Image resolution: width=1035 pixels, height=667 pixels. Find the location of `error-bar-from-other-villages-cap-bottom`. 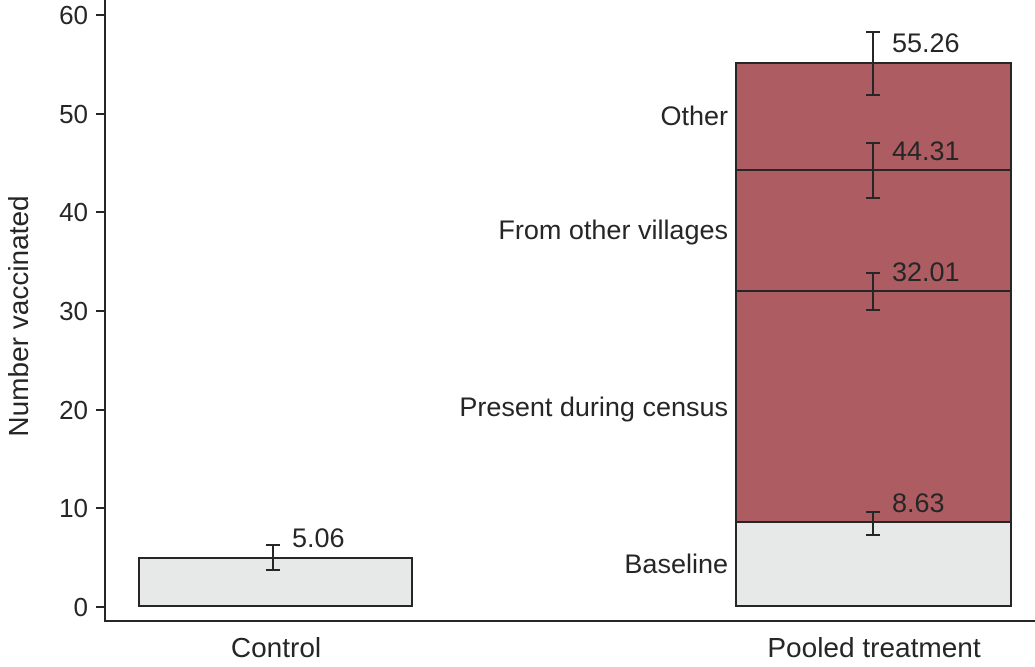

error-bar-from-other-villages-cap-bottom is located at coordinates (873, 197).